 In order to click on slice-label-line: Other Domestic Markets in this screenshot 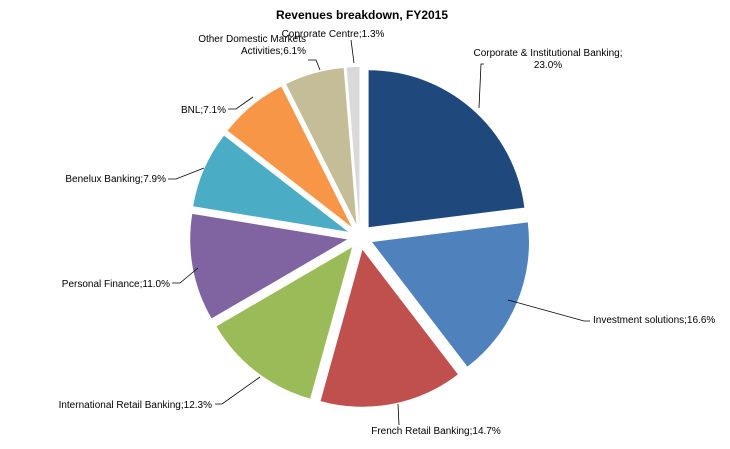, I will do `click(252, 39)`.